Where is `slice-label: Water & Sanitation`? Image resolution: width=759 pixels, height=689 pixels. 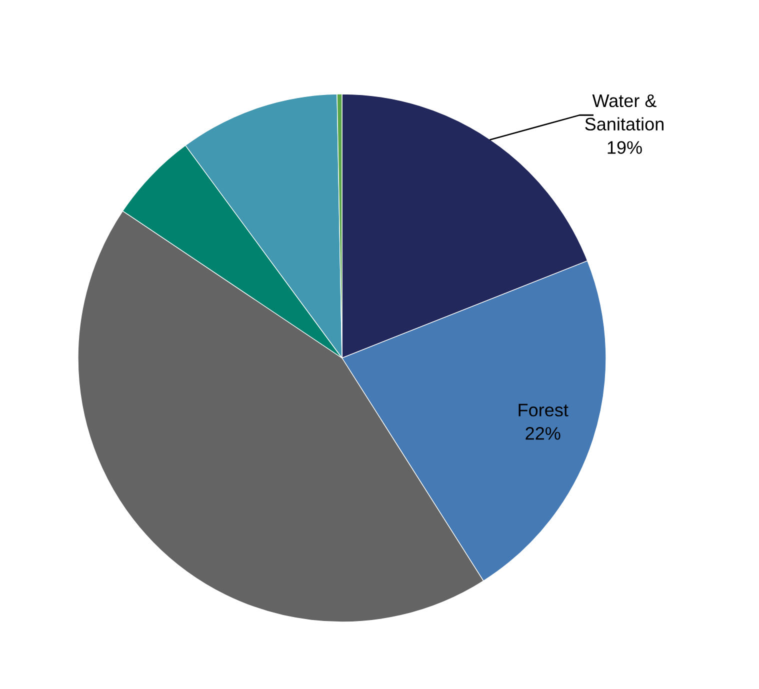 slice-label: Water & Sanitation is located at coordinates (624, 112).